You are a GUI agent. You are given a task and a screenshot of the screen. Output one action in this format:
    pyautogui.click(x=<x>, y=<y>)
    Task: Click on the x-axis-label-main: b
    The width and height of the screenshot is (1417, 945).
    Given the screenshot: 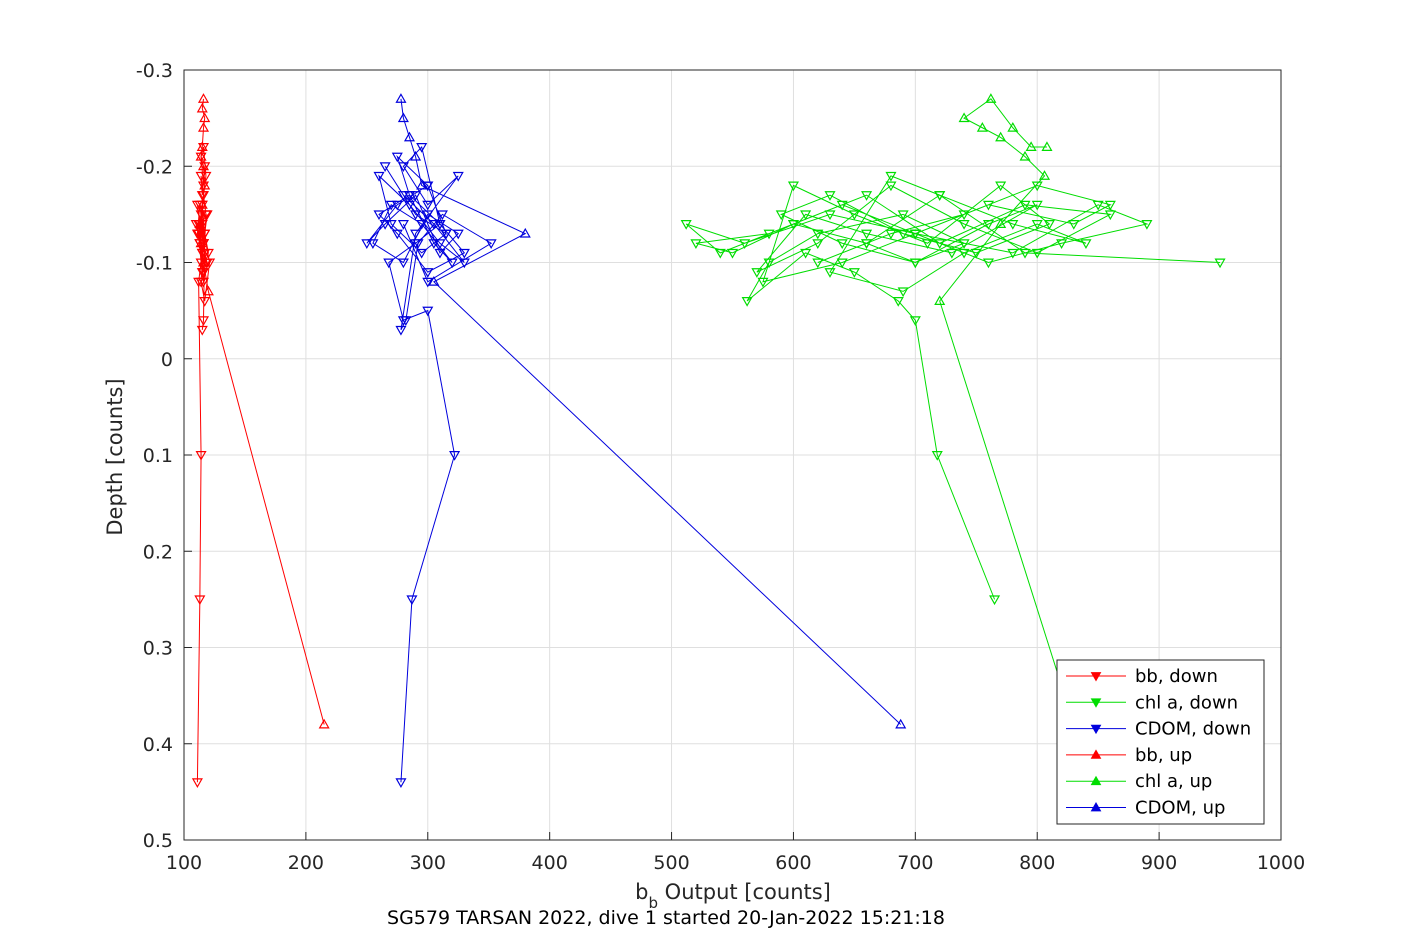 What is the action you would take?
    pyautogui.click(x=641, y=892)
    